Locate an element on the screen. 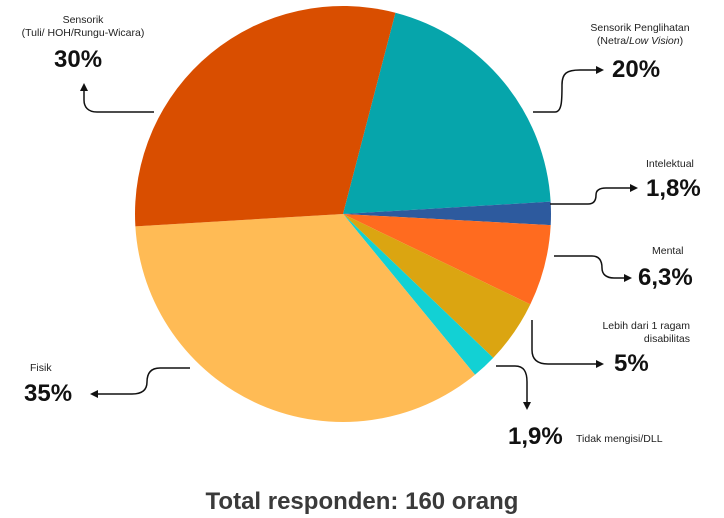 This screenshot has height=518, width=724. arrowhead-sensorik is located at coordinates (84, 87).